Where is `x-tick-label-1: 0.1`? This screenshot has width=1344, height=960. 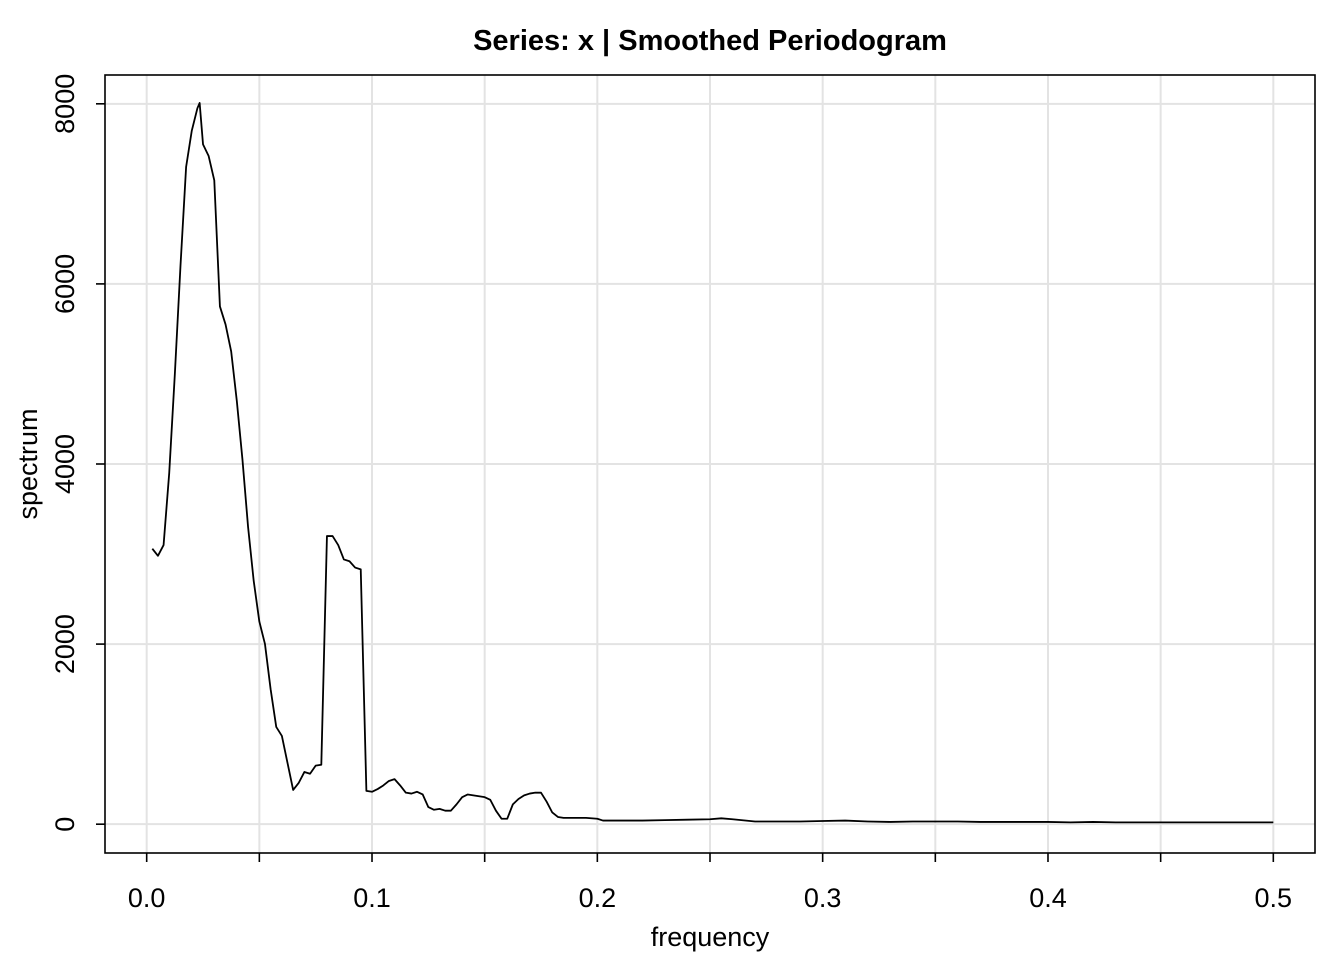 x-tick-label-1: 0.1 is located at coordinates (372, 898).